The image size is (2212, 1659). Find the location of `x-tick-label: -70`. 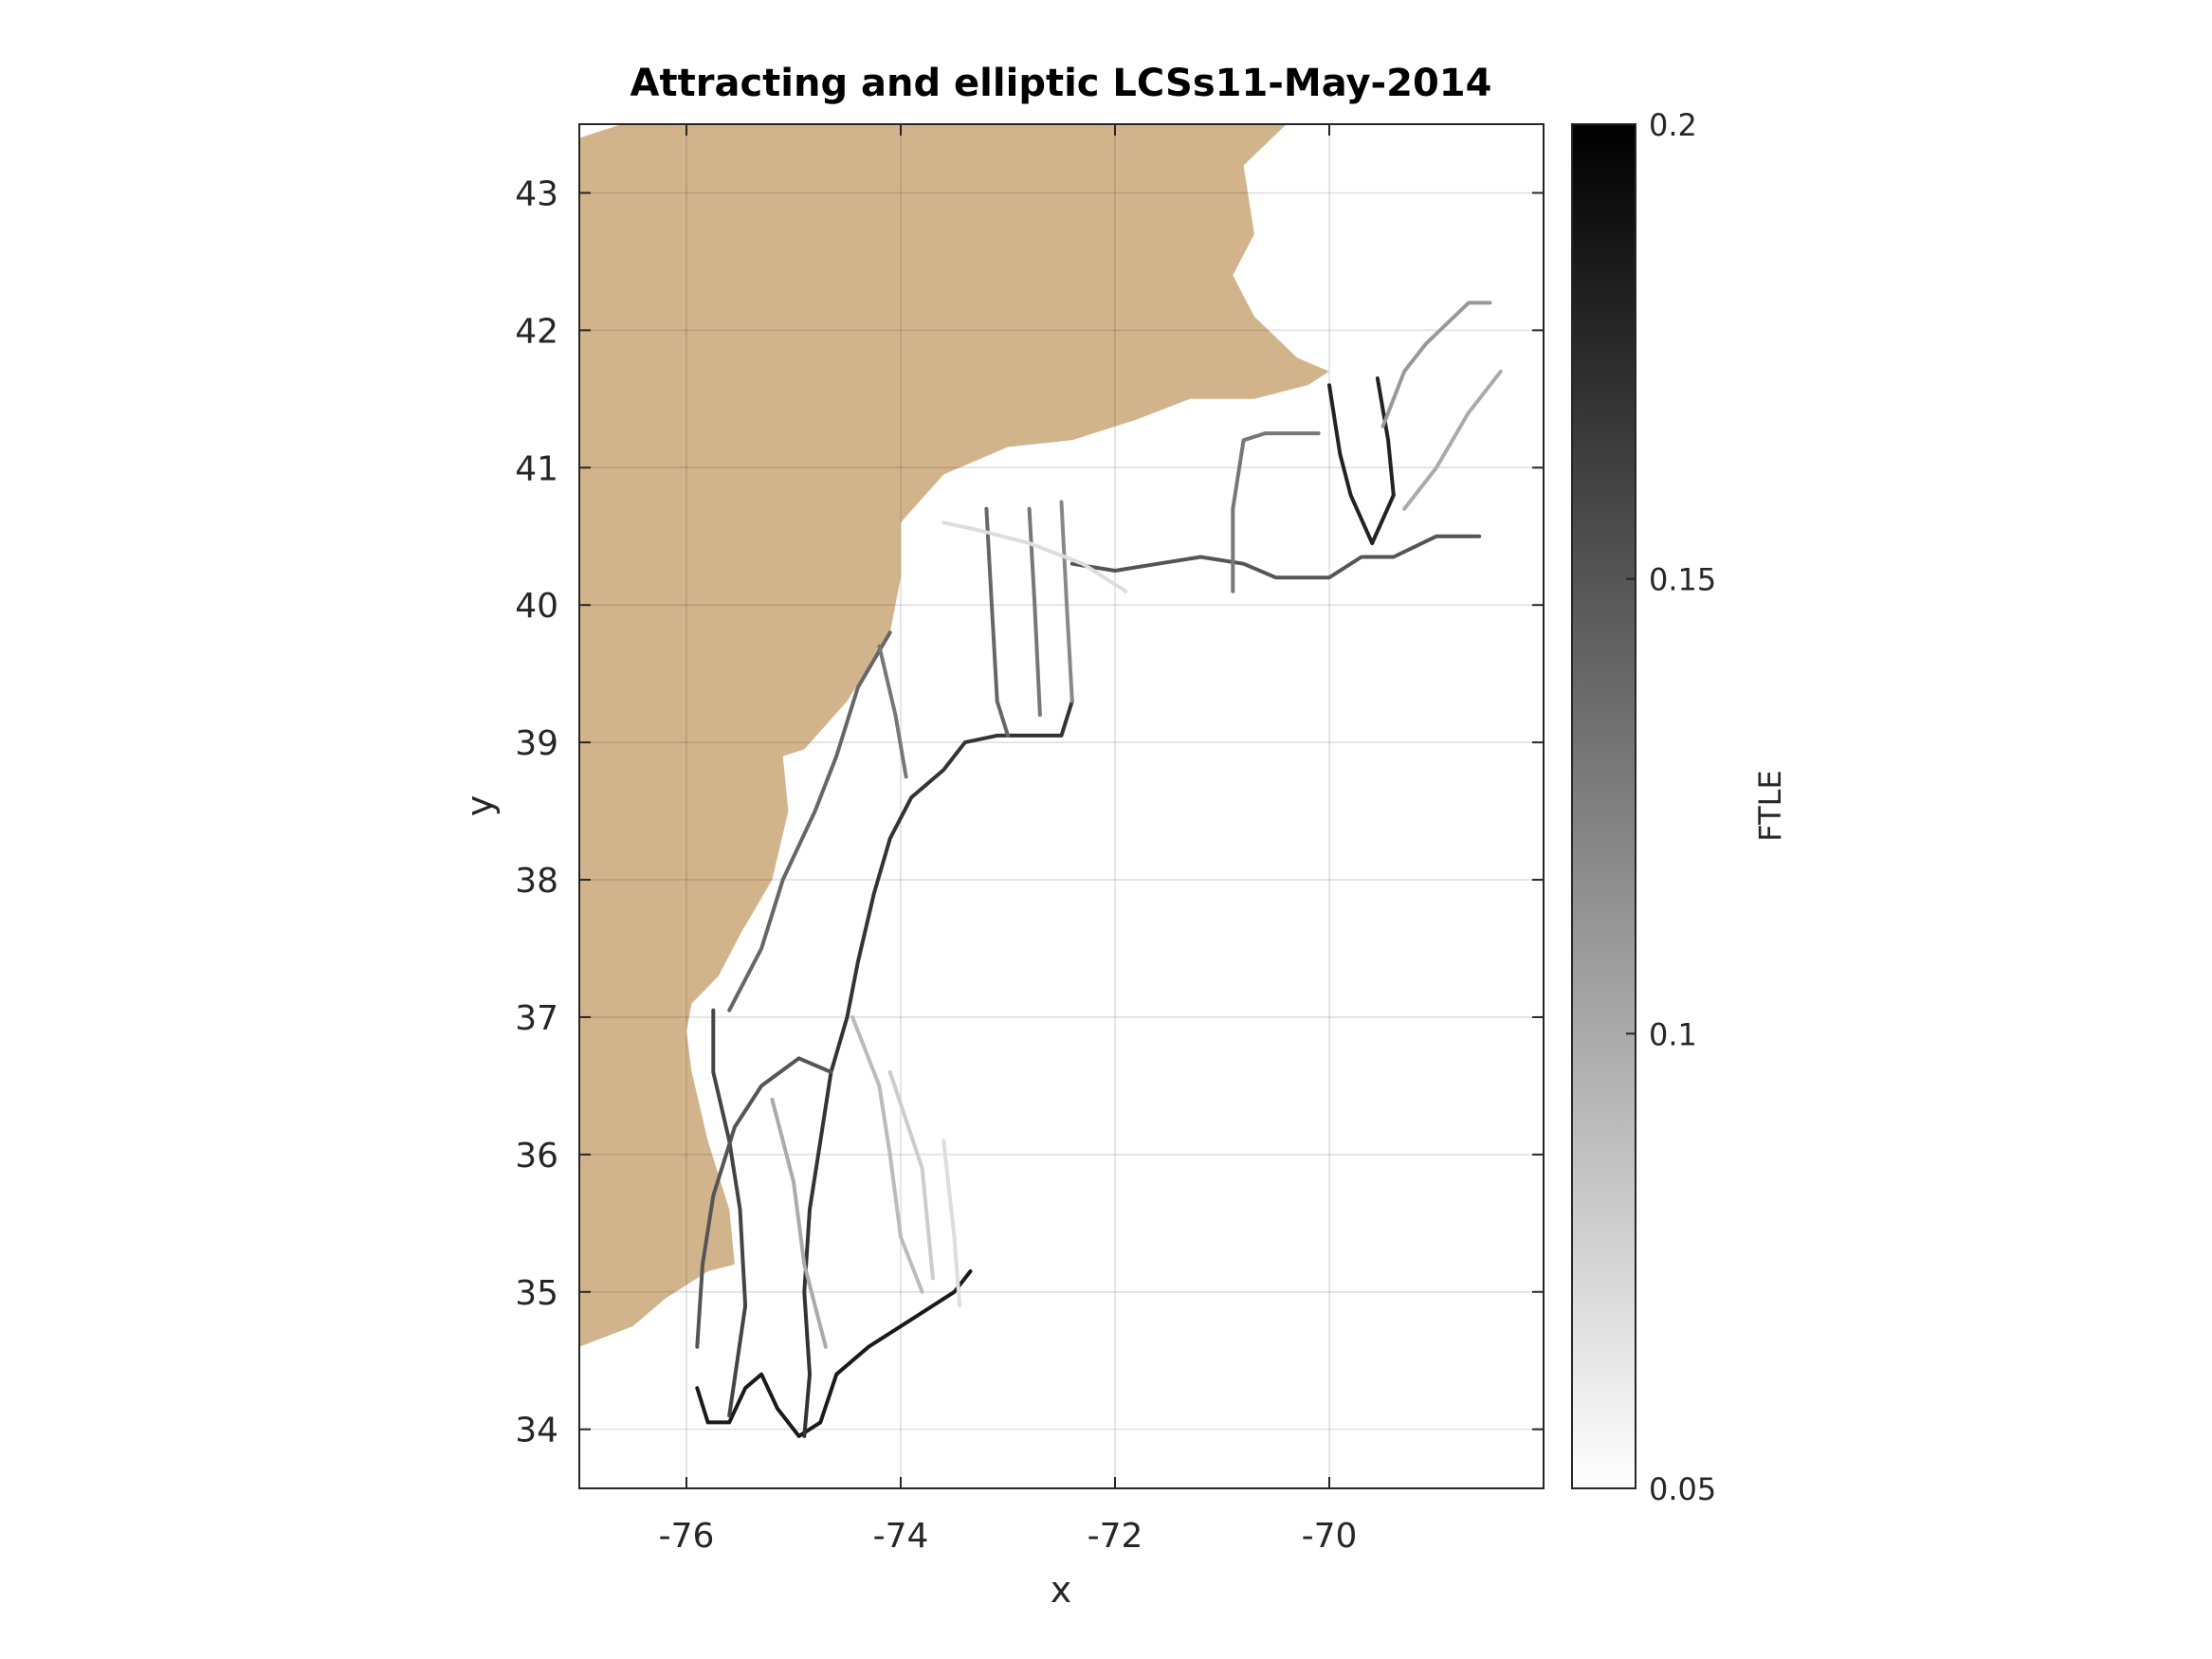

x-tick-label: -70 is located at coordinates (1330, 1536).